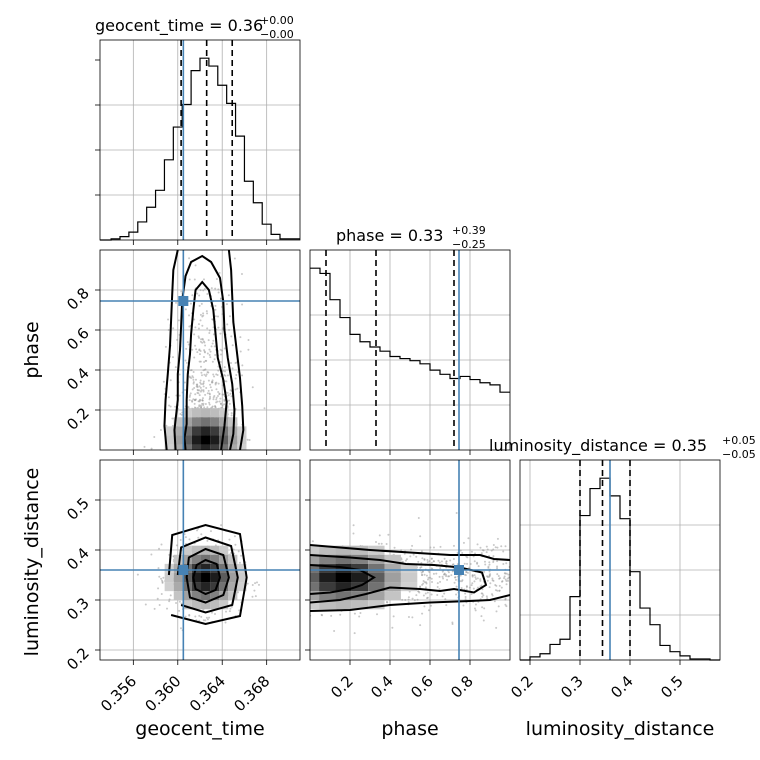 Image resolution: width=760 pixels, height=760 pixels. Describe the element at coordinates (78, 559) in the screenshot. I see `y-tick-label: 0.4` at that location.